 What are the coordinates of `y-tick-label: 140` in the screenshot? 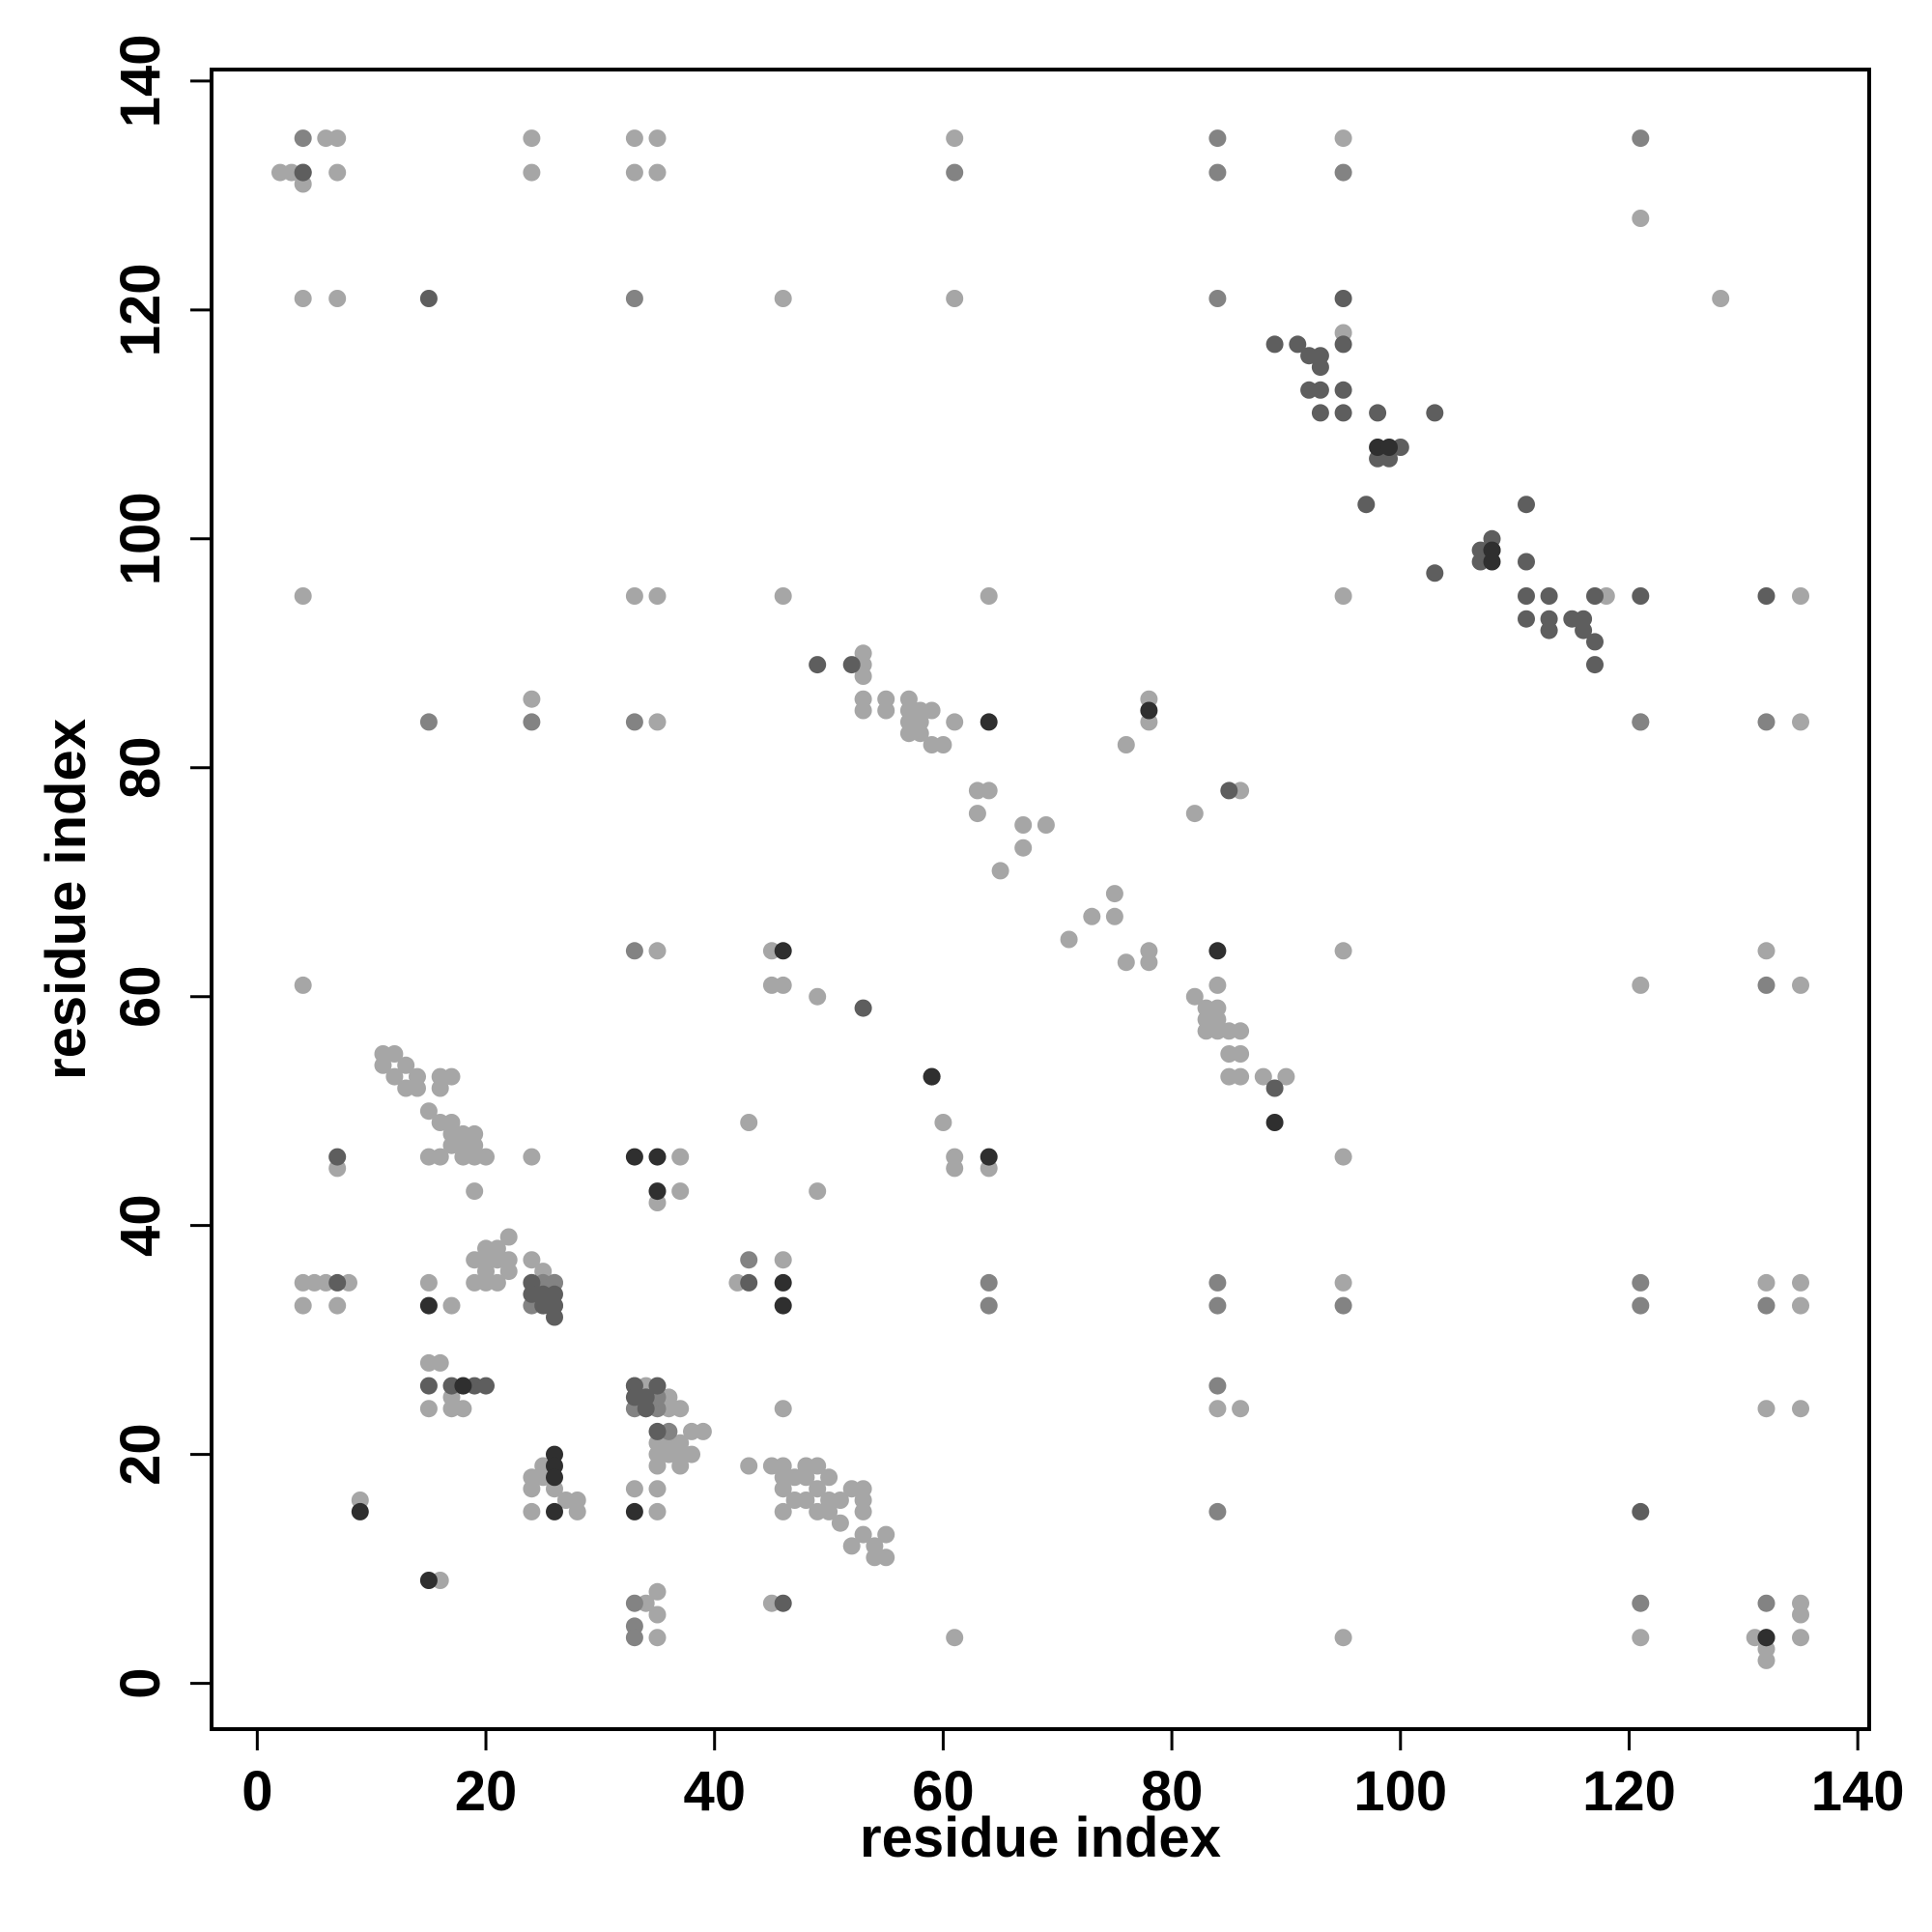 It's located at (140, 81).